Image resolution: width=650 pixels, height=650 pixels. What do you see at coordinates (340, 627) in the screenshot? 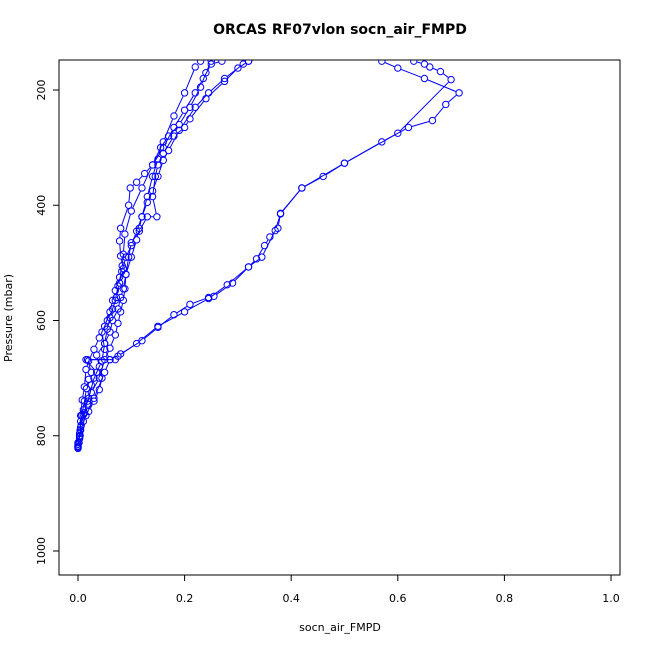
I see `x-axis-label: socn_air_FMPD` at bounding box center [340, 627].